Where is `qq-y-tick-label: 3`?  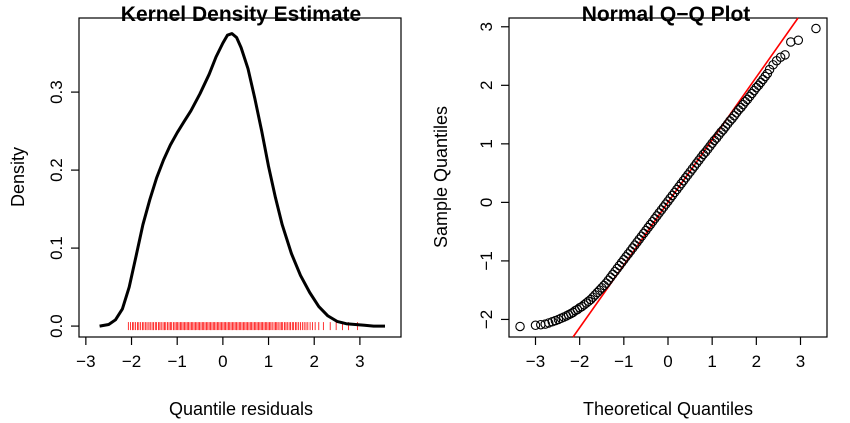
qq-y-tick-label: 3 is located at coordinates (486, 26).